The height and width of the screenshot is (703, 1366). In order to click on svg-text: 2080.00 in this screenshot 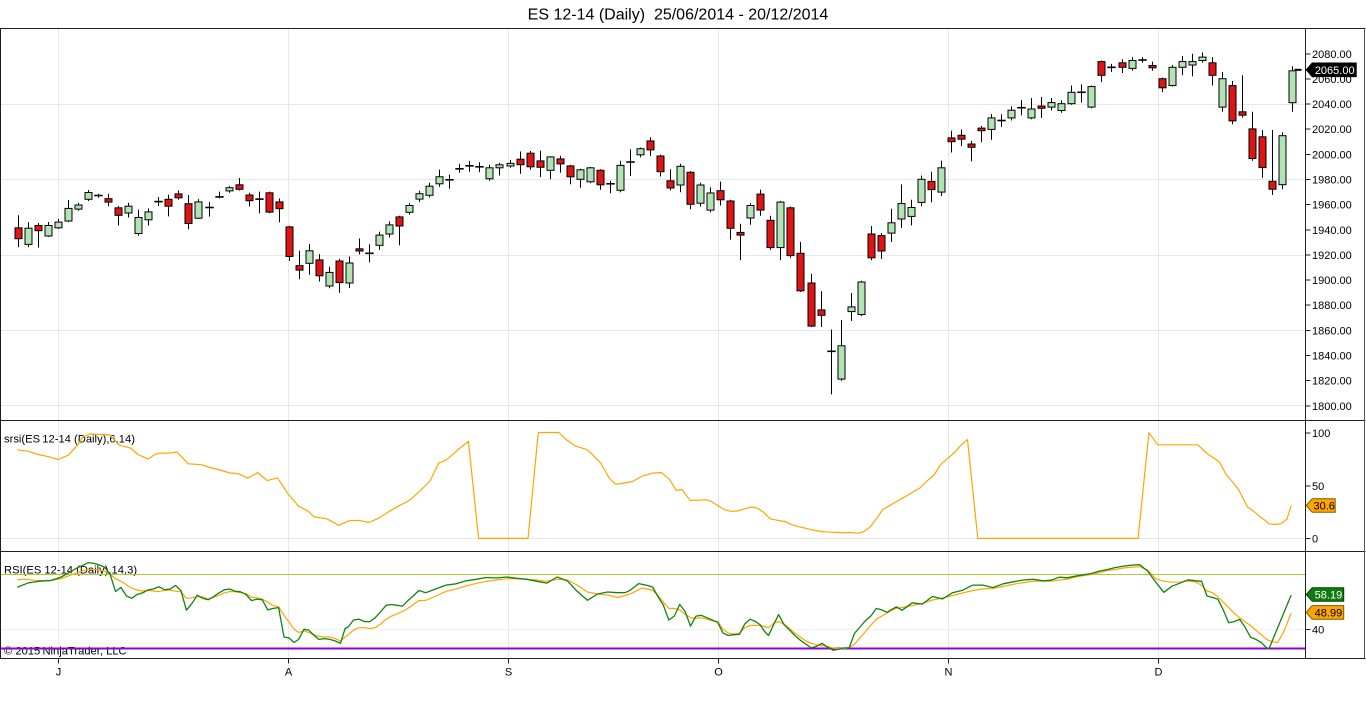, I will do `click(1332, 55)`.